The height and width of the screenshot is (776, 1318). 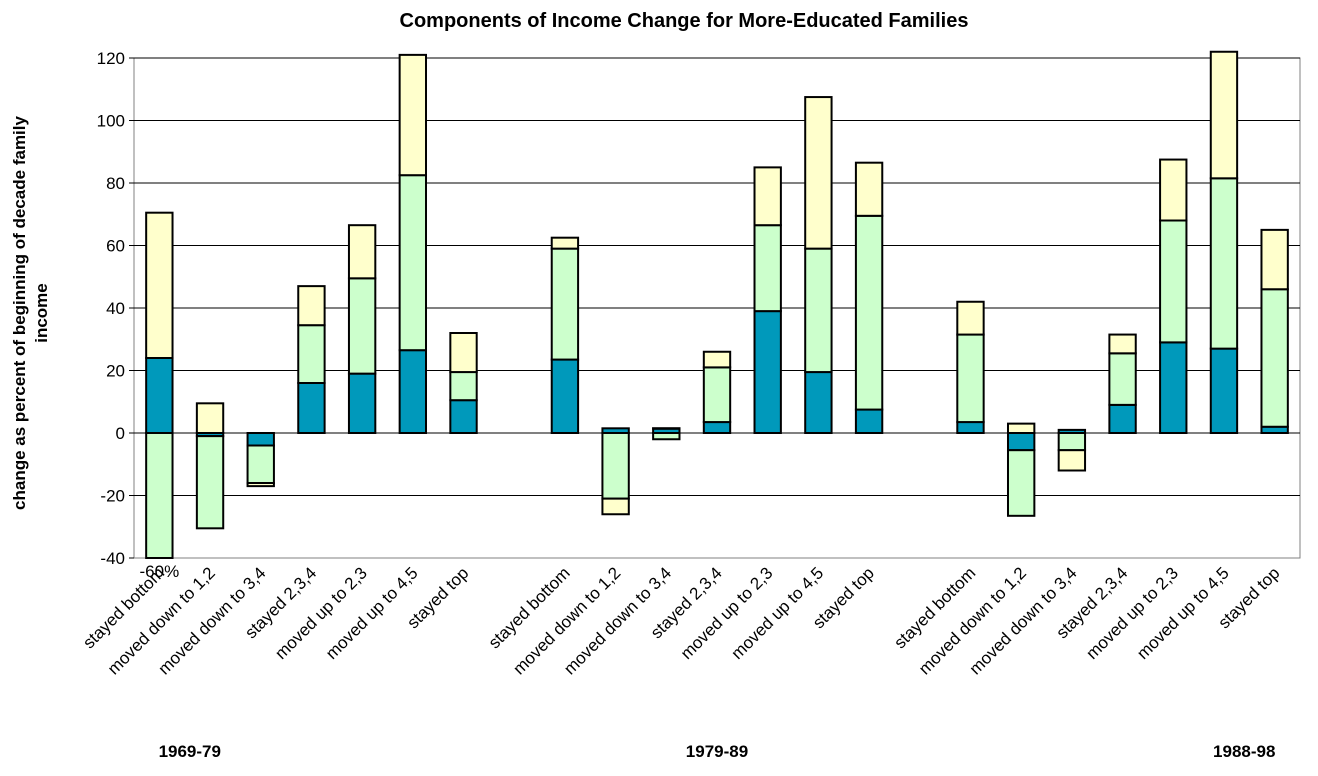 I want to click on y-axis-label-line-2: income, so click(x=41, y=313).